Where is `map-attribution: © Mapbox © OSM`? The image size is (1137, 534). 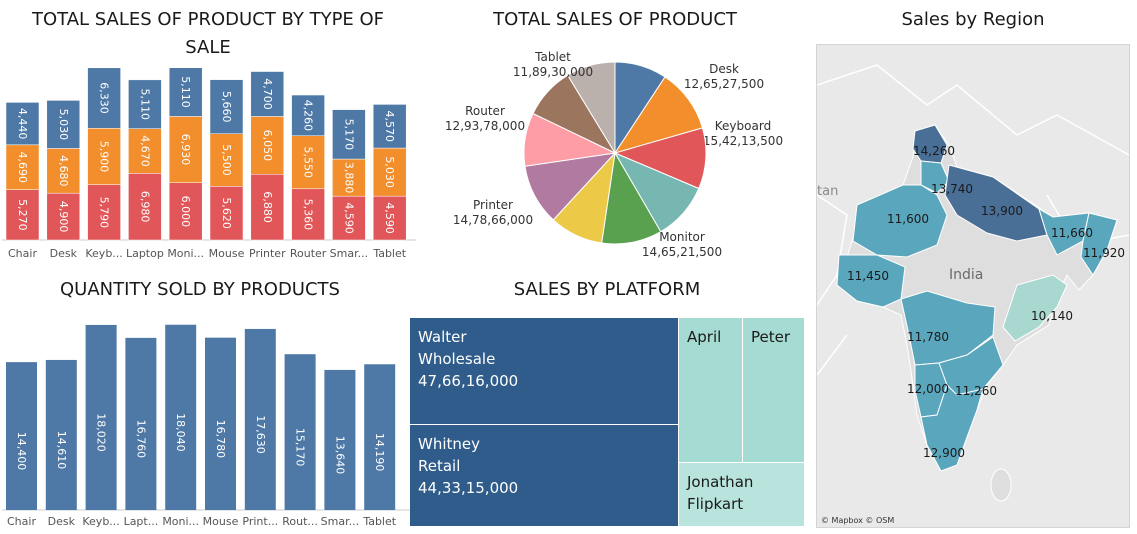
map-attribution: © Mapbox © OSM is located at coordinates (857, 520).